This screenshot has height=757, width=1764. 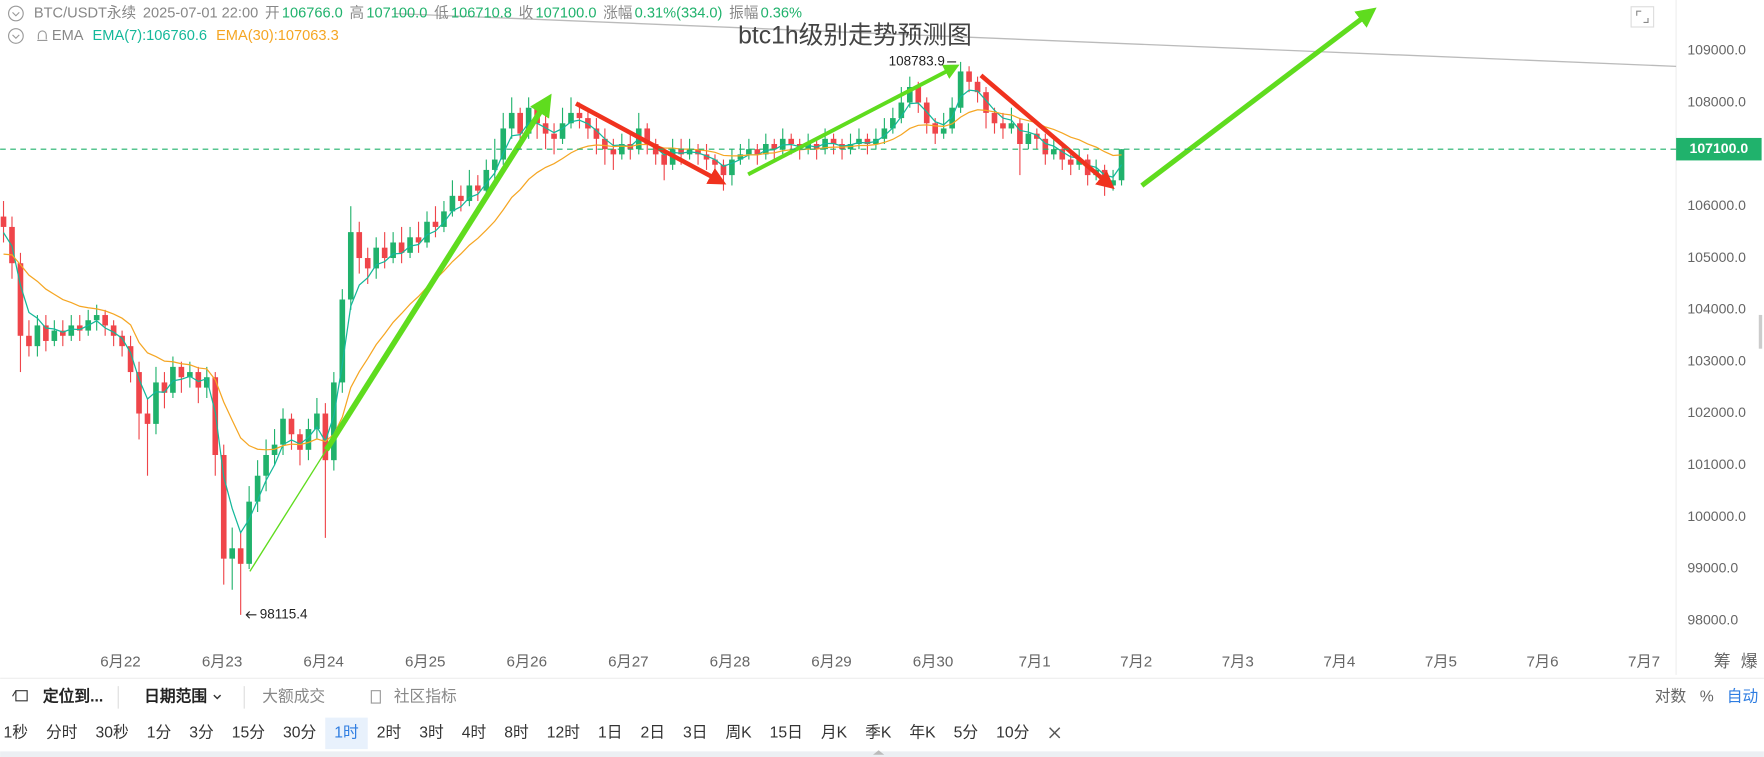 I want to click on period-button: 分时, so click(x=62, y=733).